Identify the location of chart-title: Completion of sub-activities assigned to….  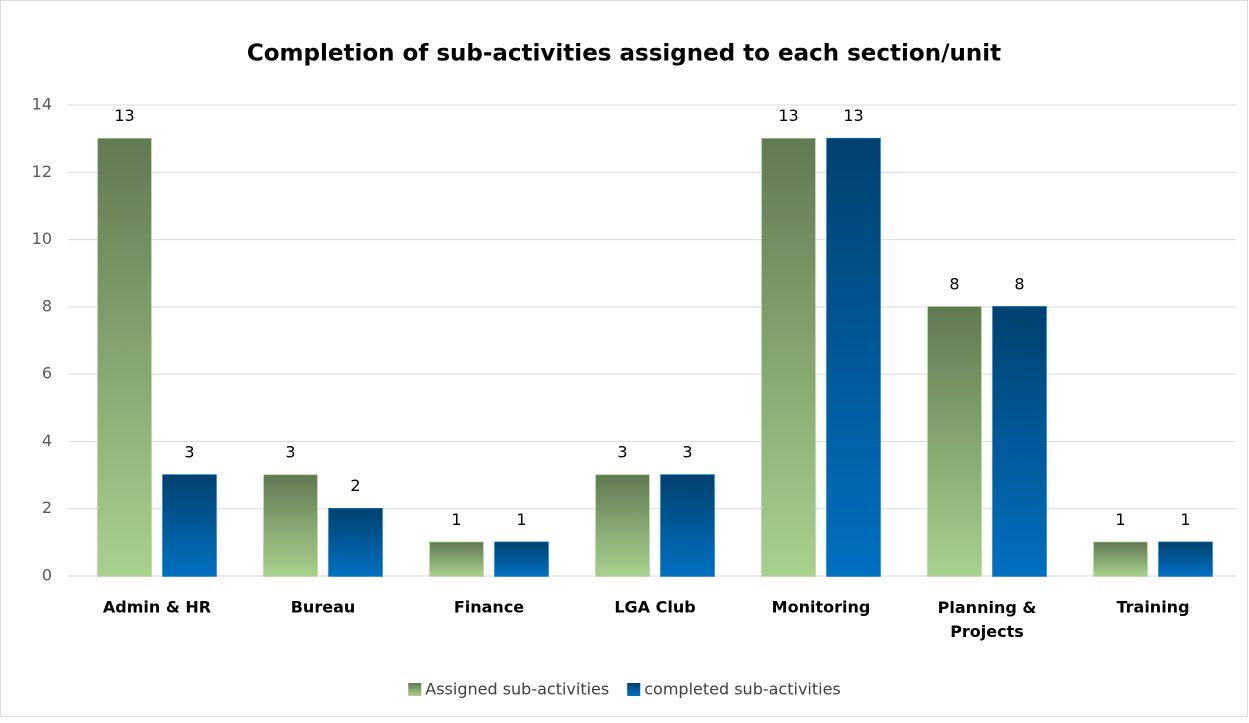
(624, 54).